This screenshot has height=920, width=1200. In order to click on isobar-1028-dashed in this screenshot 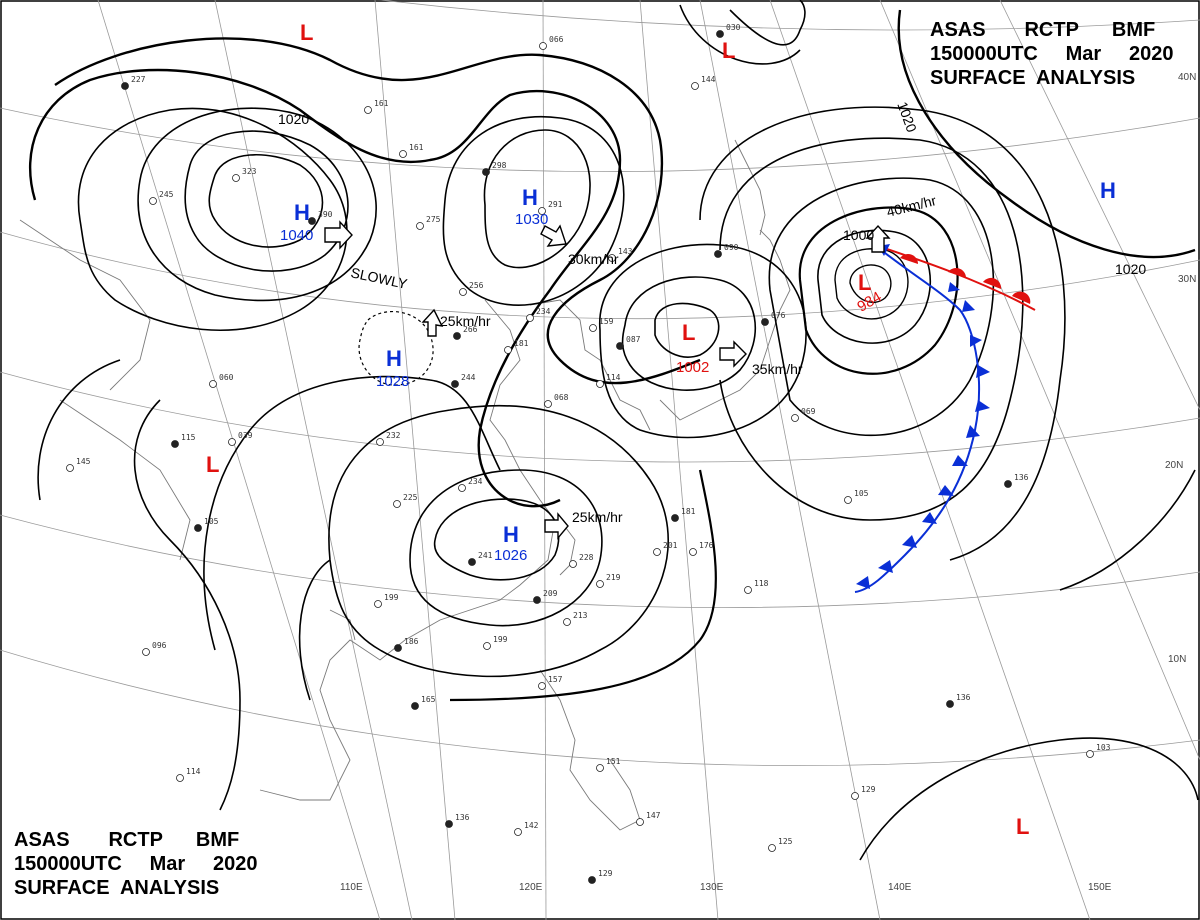, I will do `click(396, 348)`.